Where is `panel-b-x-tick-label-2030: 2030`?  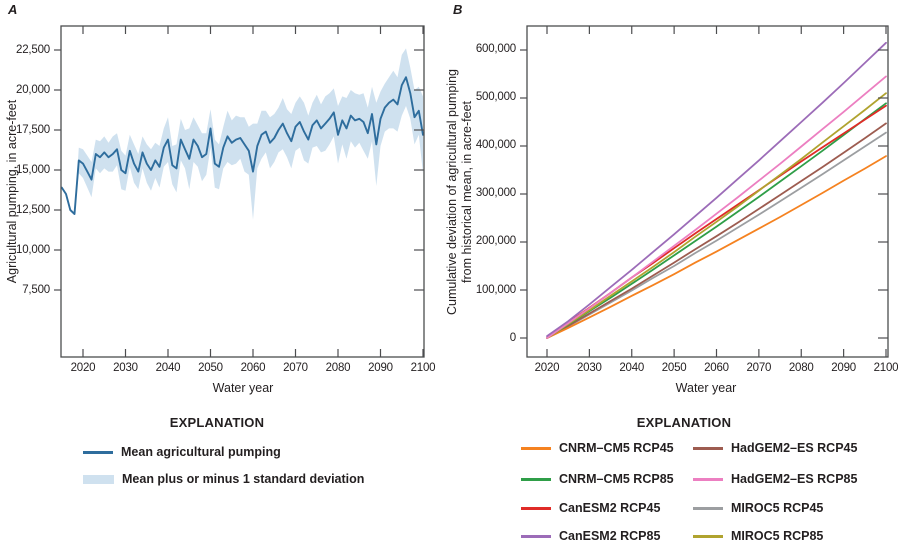
panel-b-x-tick-label-2030: 2030 is located at coordinates (589, 368).